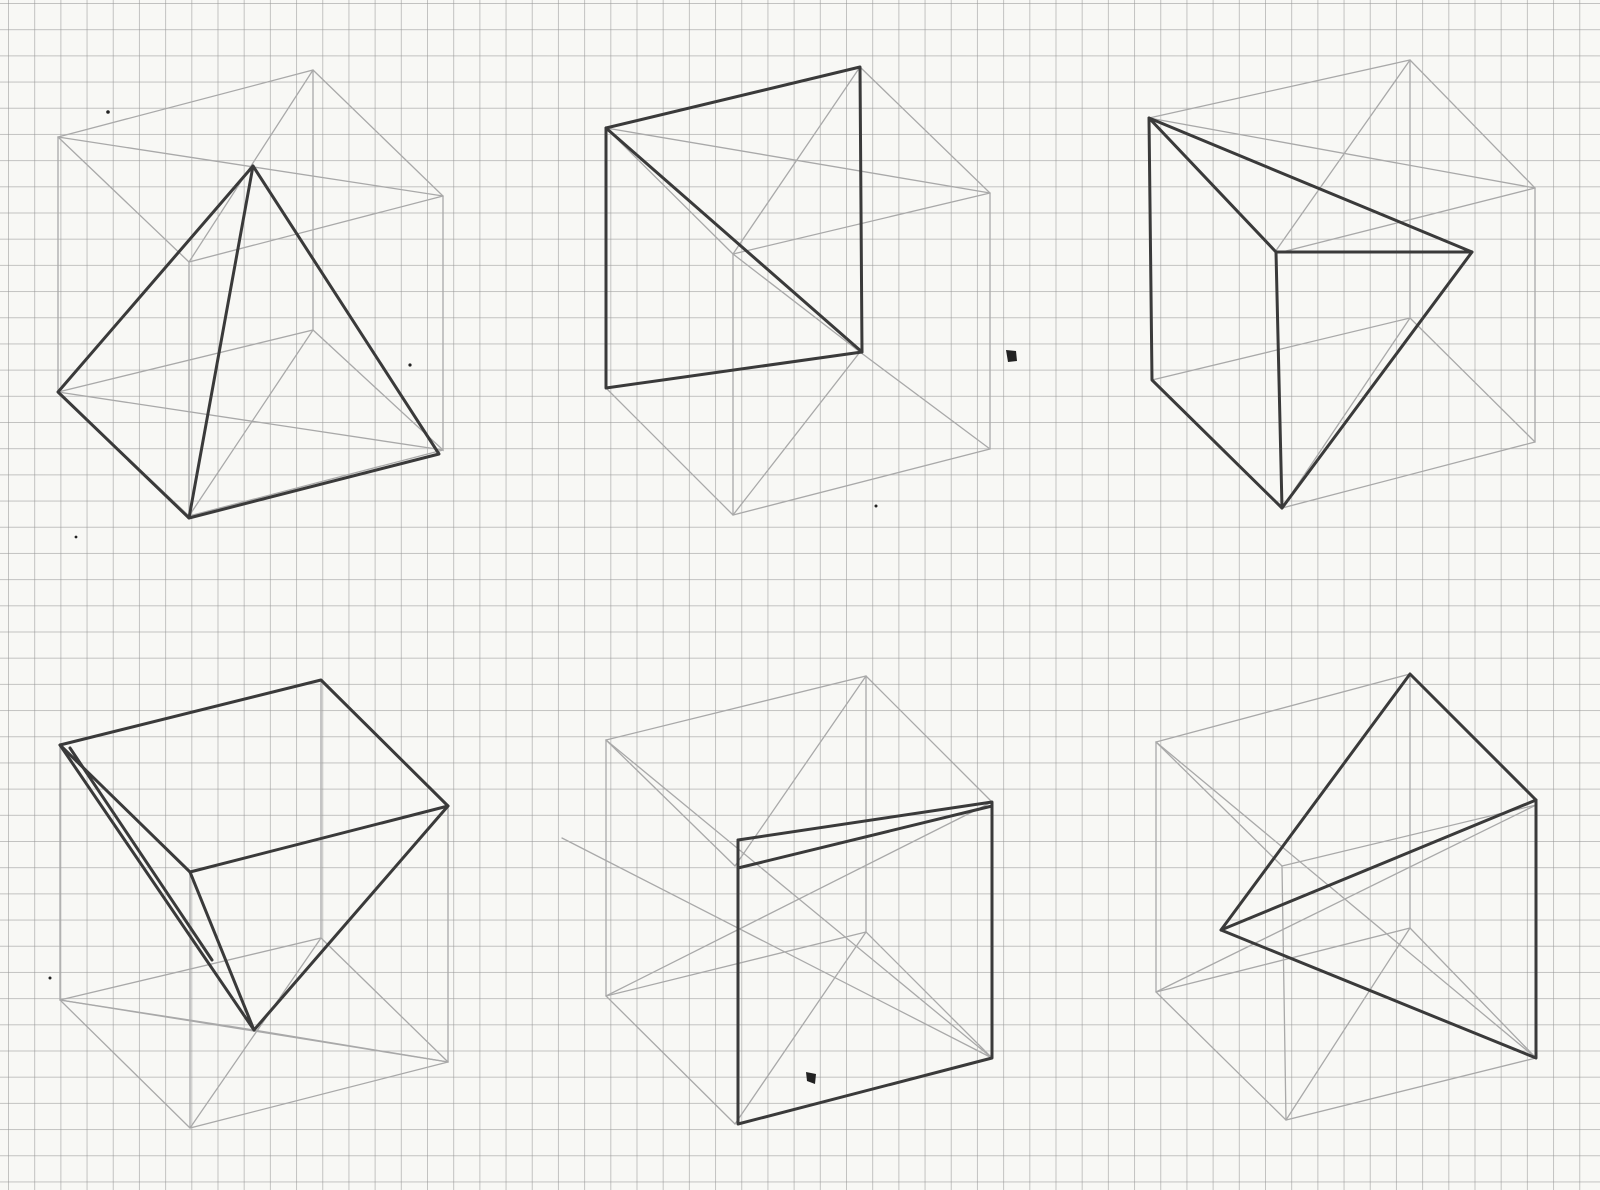  Describe the element at coordinates (810, 290) in the screenshot. I see `sketch-triangular-prism-top` at that location.